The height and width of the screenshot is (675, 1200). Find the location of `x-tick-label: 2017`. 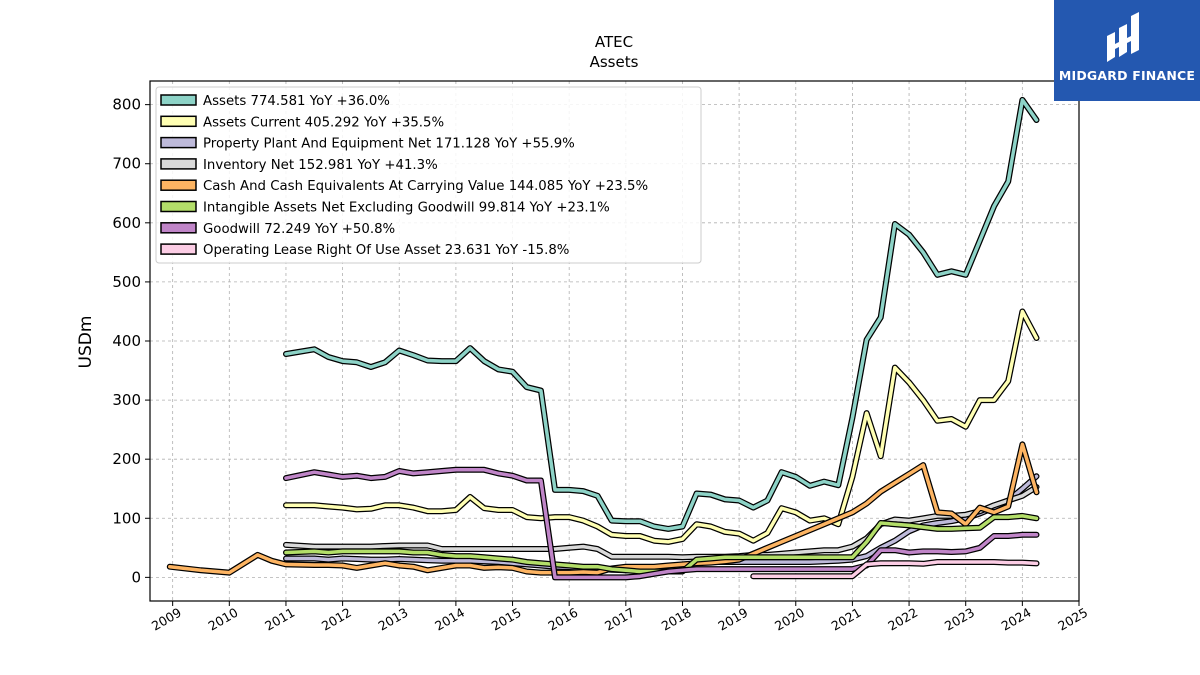

x-tick-label: 2017 is located at coordinates (619, 619).